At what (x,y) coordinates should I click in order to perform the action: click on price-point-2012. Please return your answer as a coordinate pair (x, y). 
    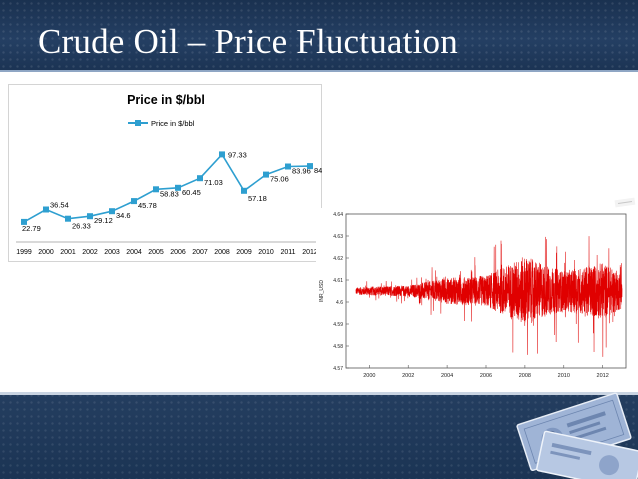
    Looking at the image, I should click on (310, 166).